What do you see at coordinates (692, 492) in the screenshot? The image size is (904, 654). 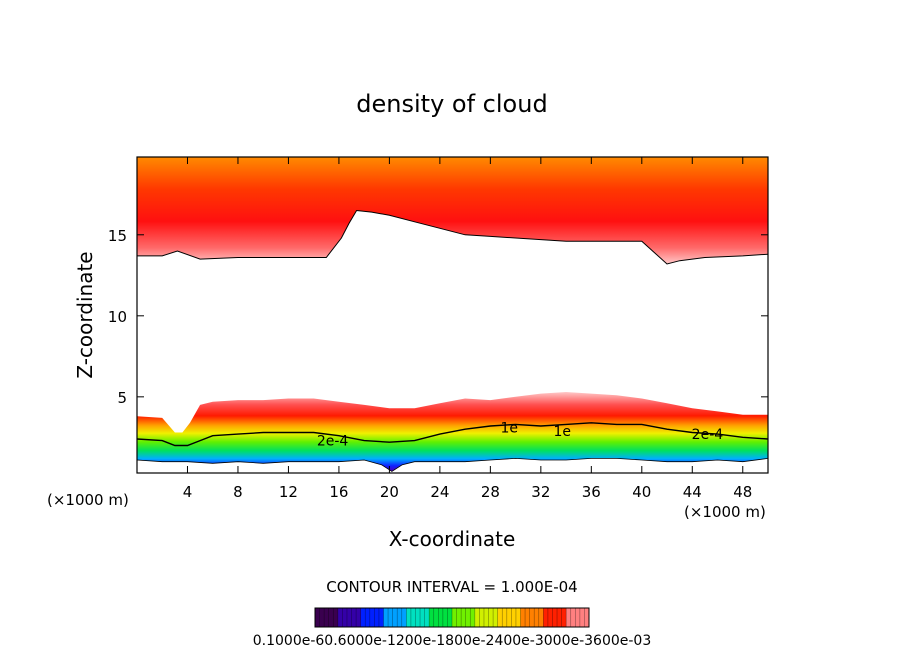 I see `x-tick-label: 44` at bounding box center [692, 492].